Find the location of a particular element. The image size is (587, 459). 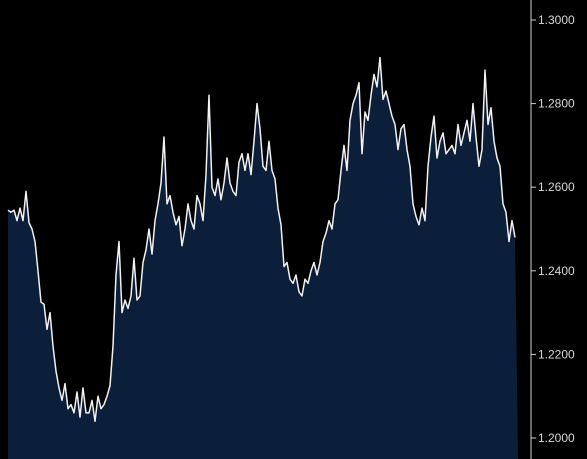

y-tick-label: 1.2600 is located at coordinates (556, 187).